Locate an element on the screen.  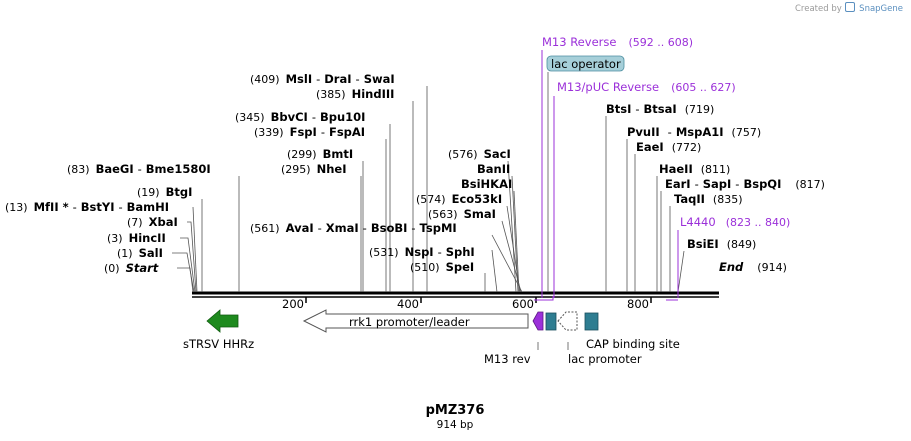
site-label: End (914) is located at coordinates (753, 267).